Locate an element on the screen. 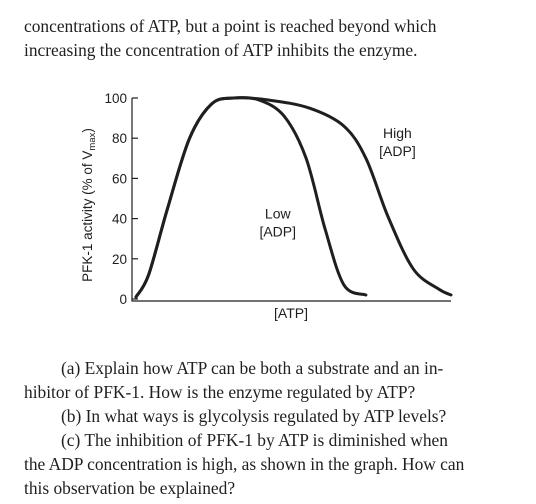 The height and width of the screenshot is (504, 536). svg-text: PFK-1 activity (% of Vmax) is located at coordinates (89, 205).